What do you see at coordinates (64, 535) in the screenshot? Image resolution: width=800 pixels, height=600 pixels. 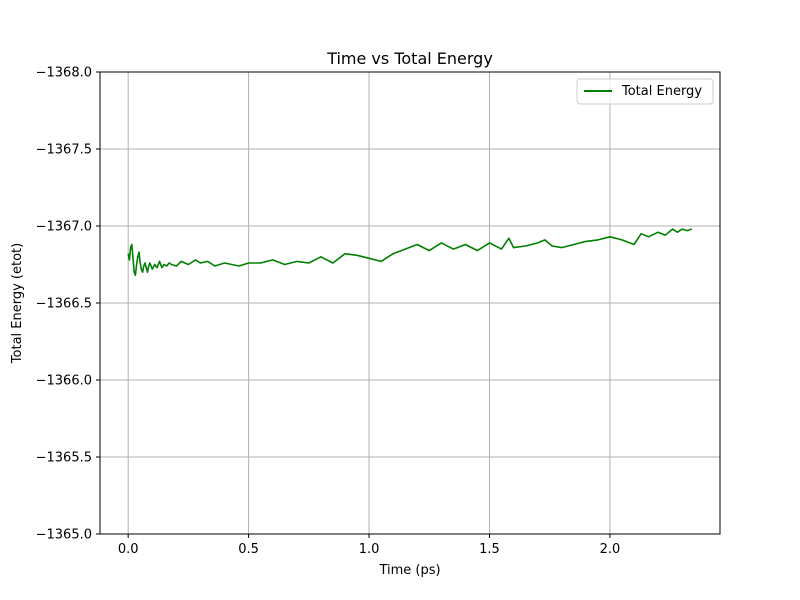 I see `y-tick-label: −1365.0` at bounding box center [64, 535].